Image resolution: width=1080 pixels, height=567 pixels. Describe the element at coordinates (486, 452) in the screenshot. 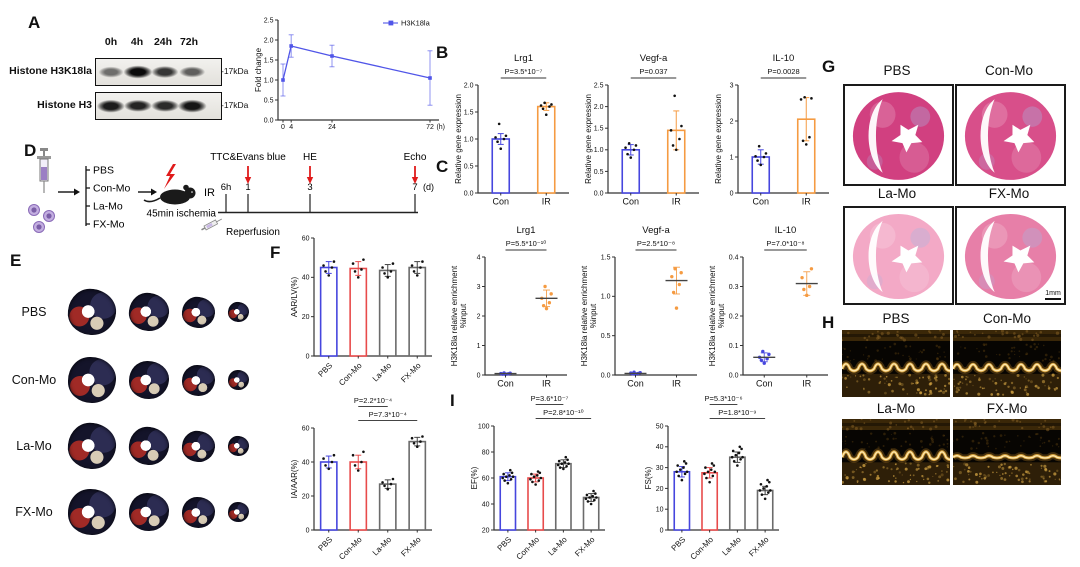

I see `svg-text: 80` at that location.